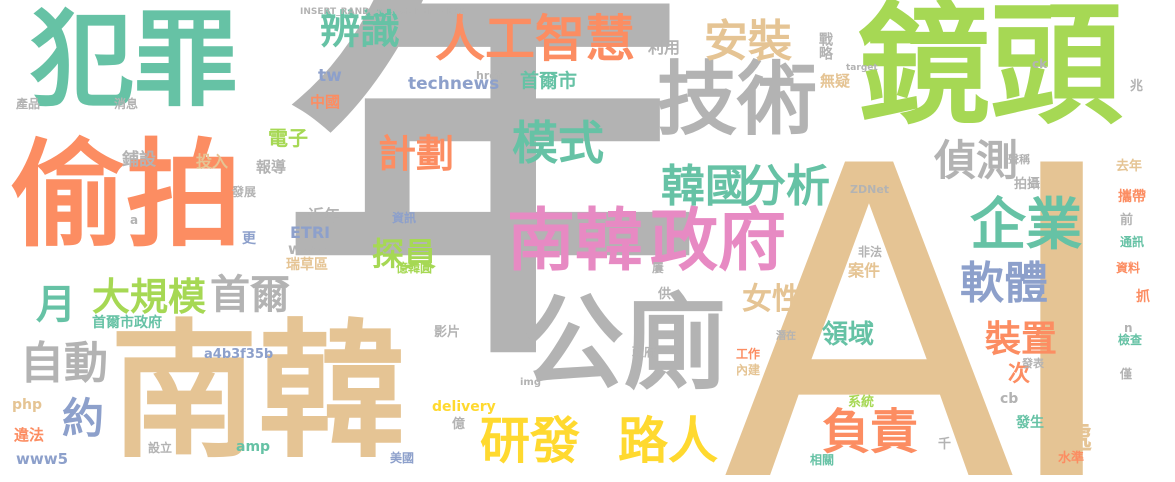  I want to click on word: 研發, so click(530, 441).